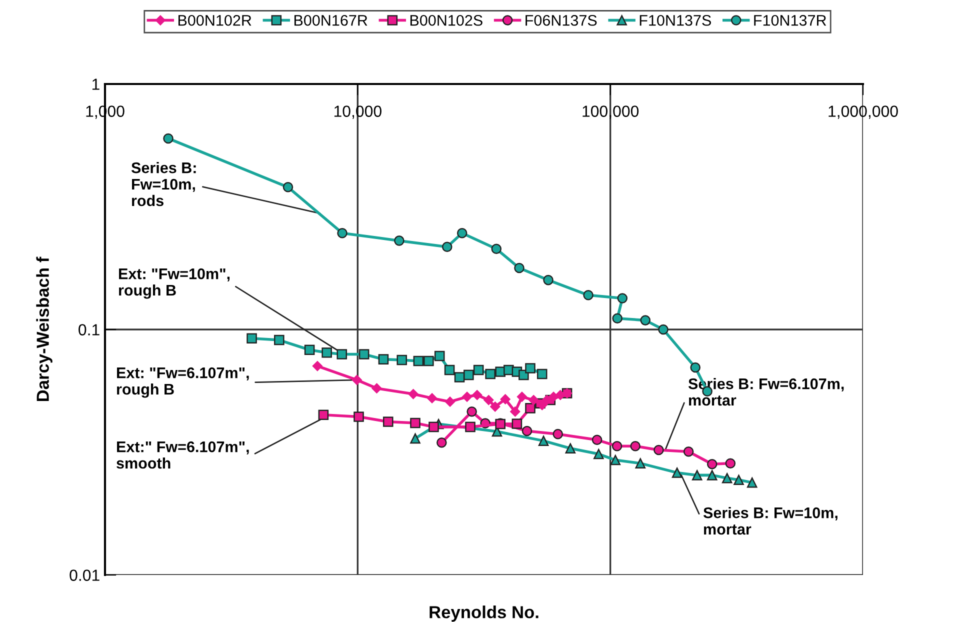  I want to click on legend-label: B00N167R, so click(331, 20).